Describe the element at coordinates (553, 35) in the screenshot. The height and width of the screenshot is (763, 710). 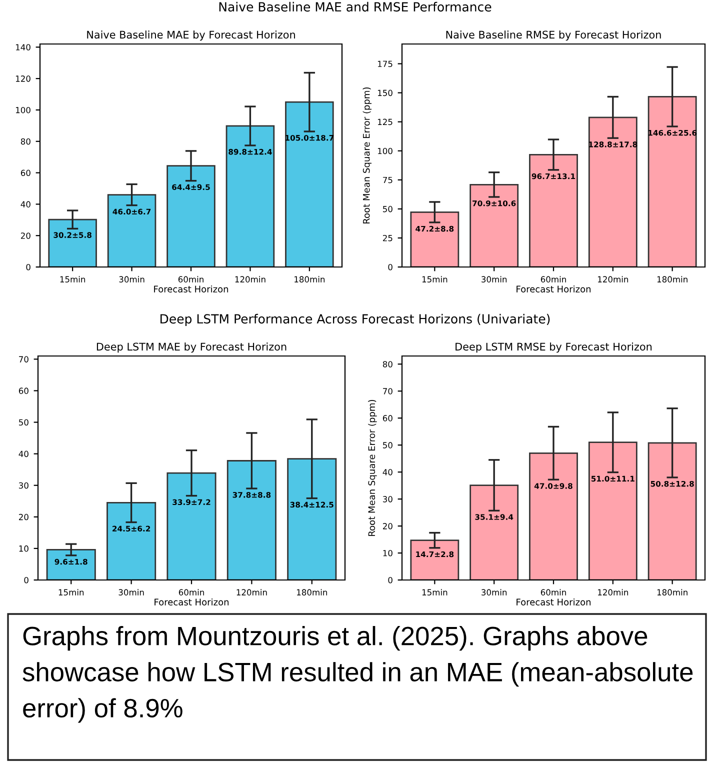
I see `chart-title: Naive Baseline RMSE by Forecast Horizon` at that location.